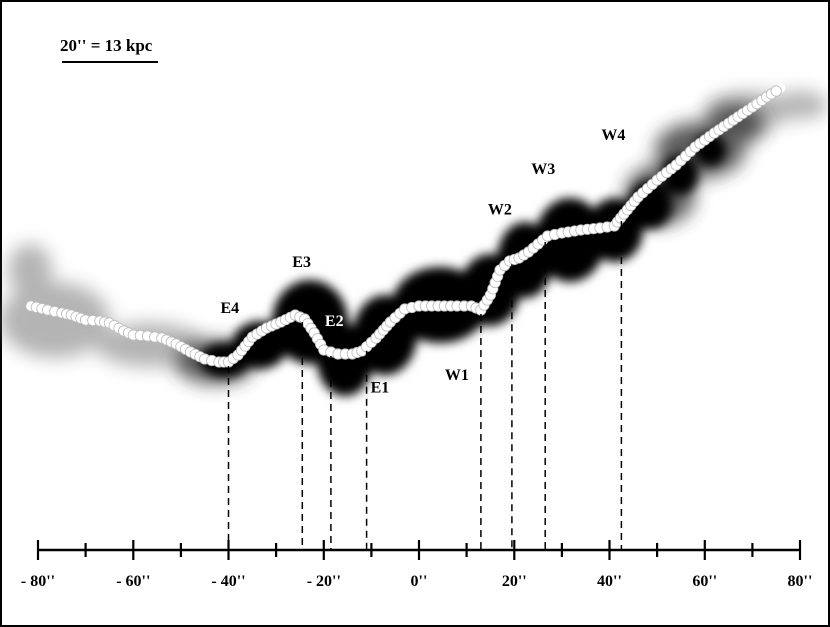 This screenshot has width=830, height=627. What do you see at coordinates (457, 375) in the screenshot?
I see `knot-label-w1: W1` at bounding box center [457, 375].